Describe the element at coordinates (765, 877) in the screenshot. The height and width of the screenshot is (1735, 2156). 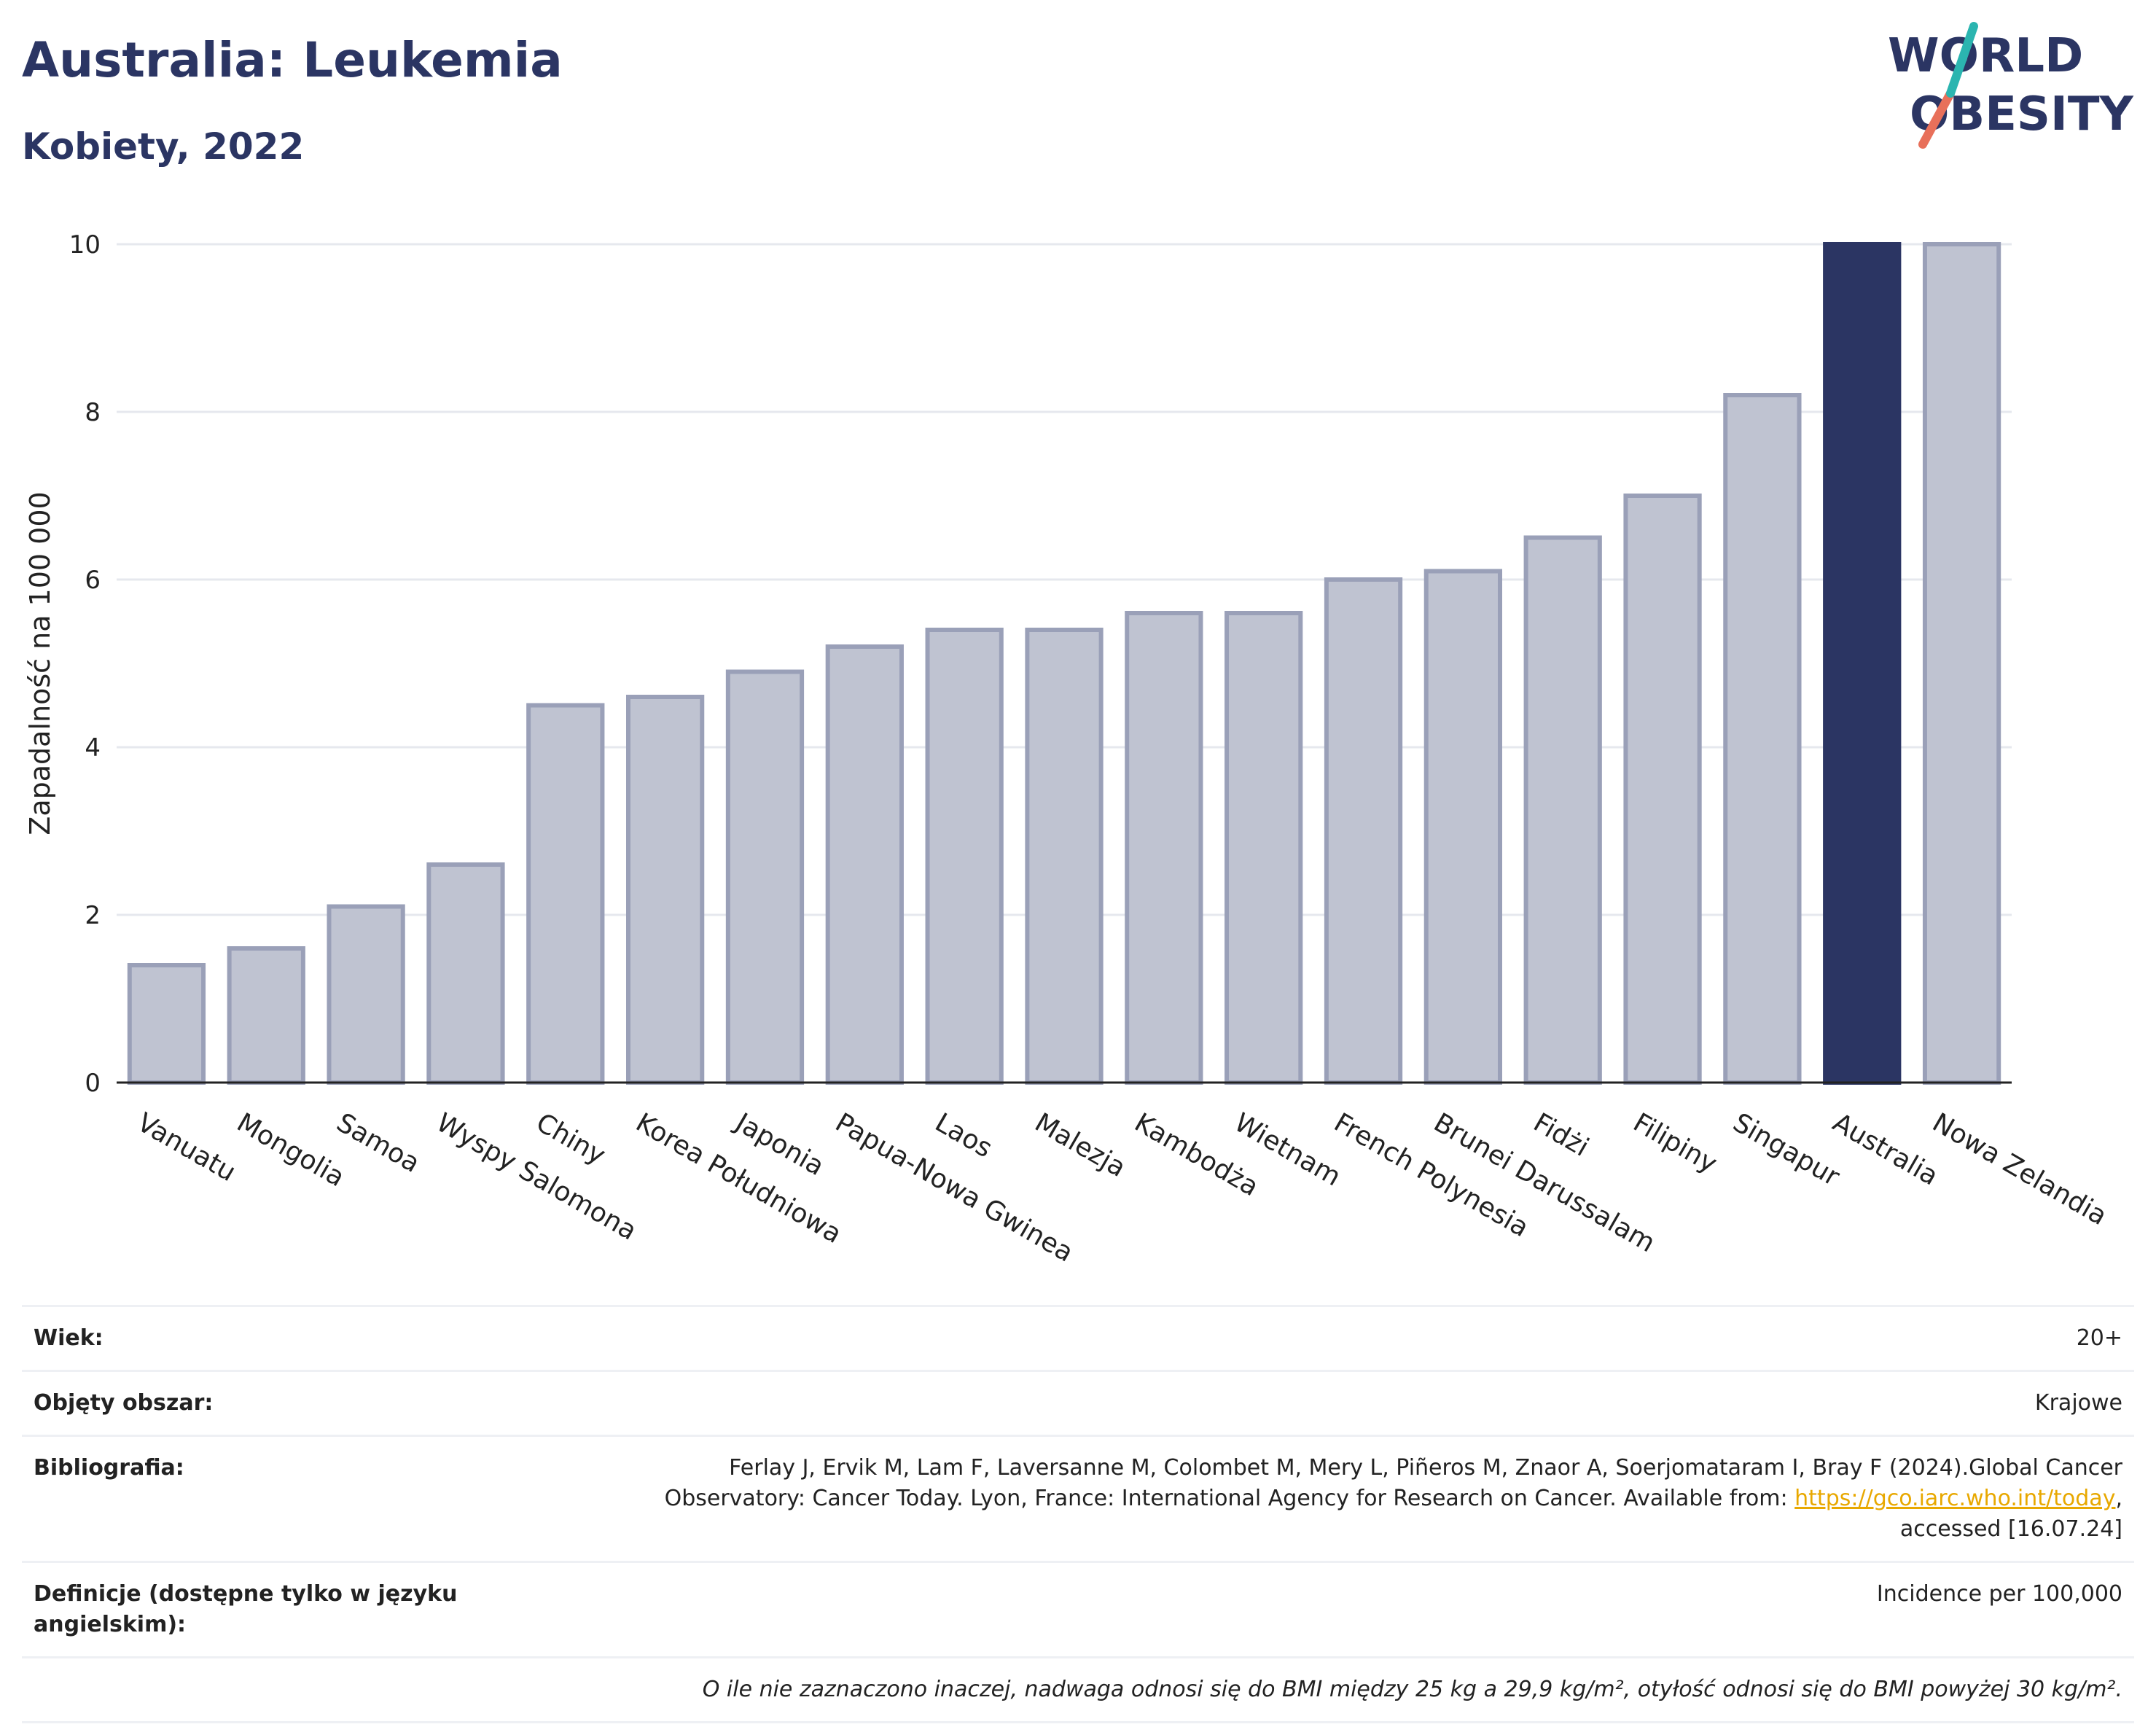
I see `bar-japonia` at that location.